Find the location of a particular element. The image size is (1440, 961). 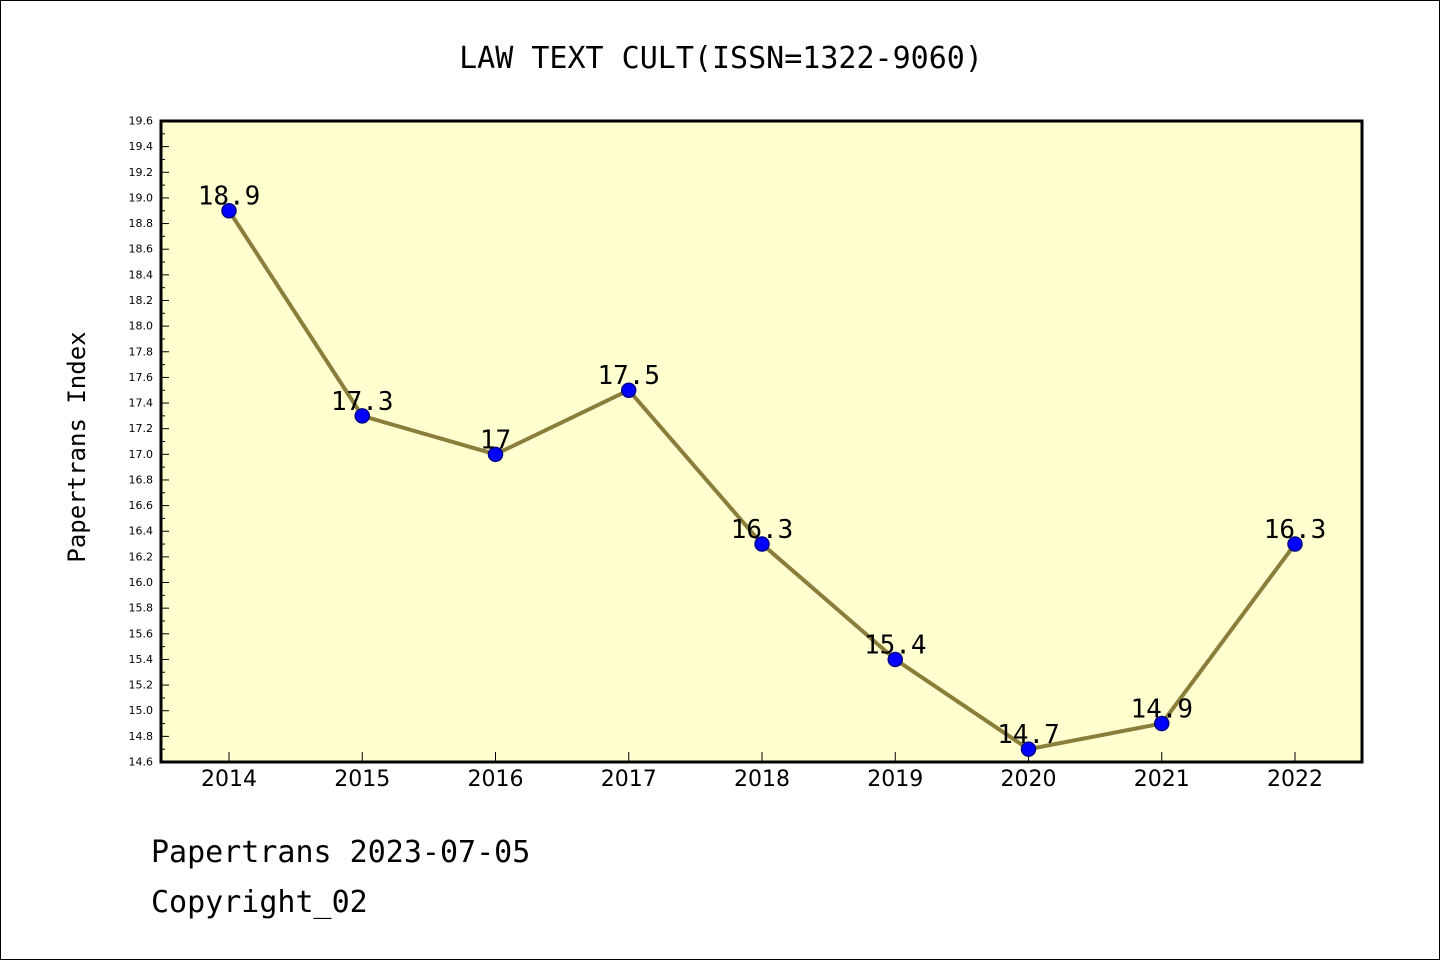

y-tick-label: 15.8 is located at coordinates (141, 608).